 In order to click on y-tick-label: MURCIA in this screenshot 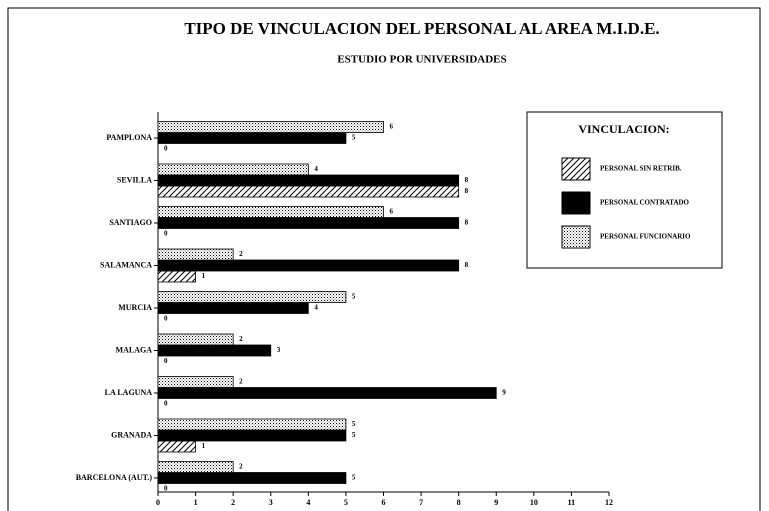, I will do `click(135, 307)`.